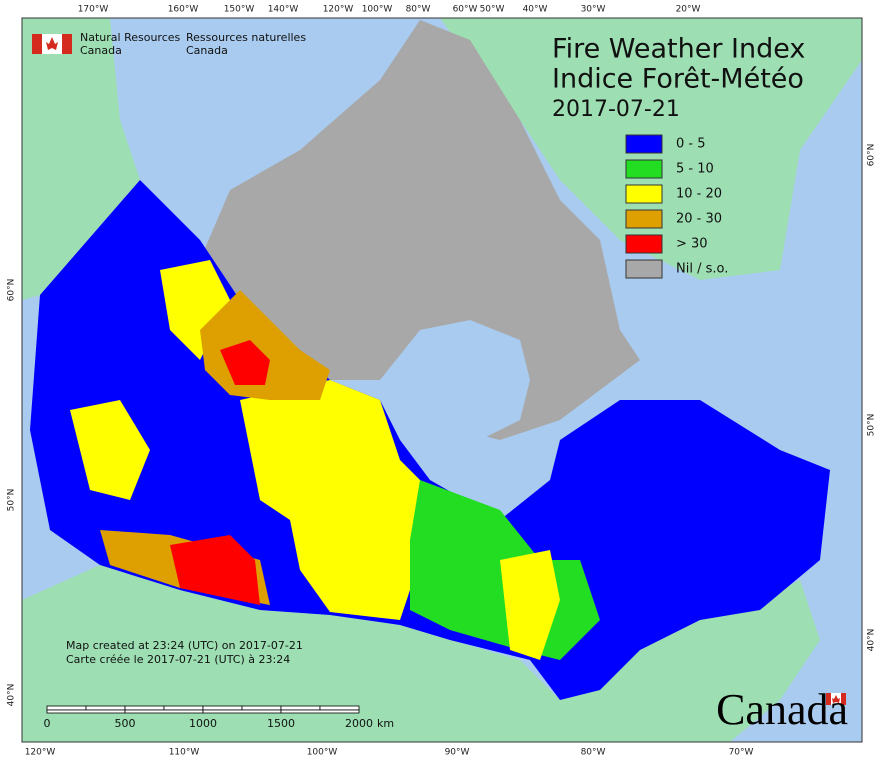 The height and width of the screenshot is (764, 880). I want to click on legend-label: 10 - 20, so click(699, 194).